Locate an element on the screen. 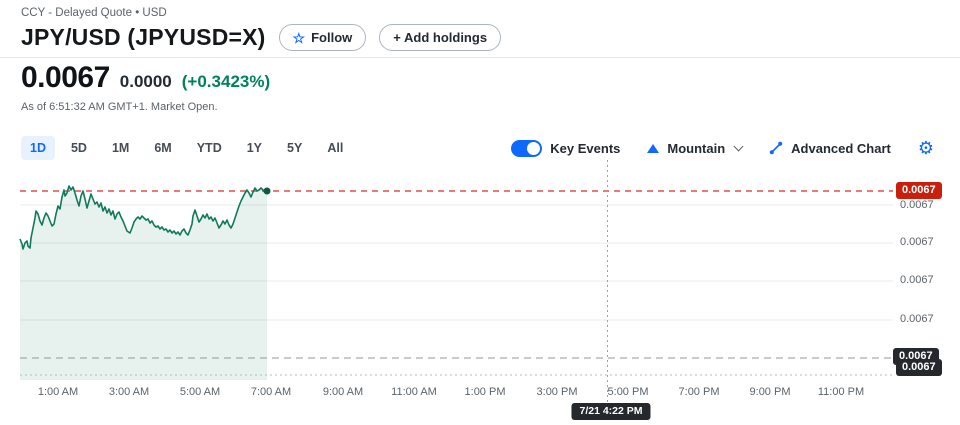  x-axis-label: 7:00 AM is located at coordinates (271, 392).